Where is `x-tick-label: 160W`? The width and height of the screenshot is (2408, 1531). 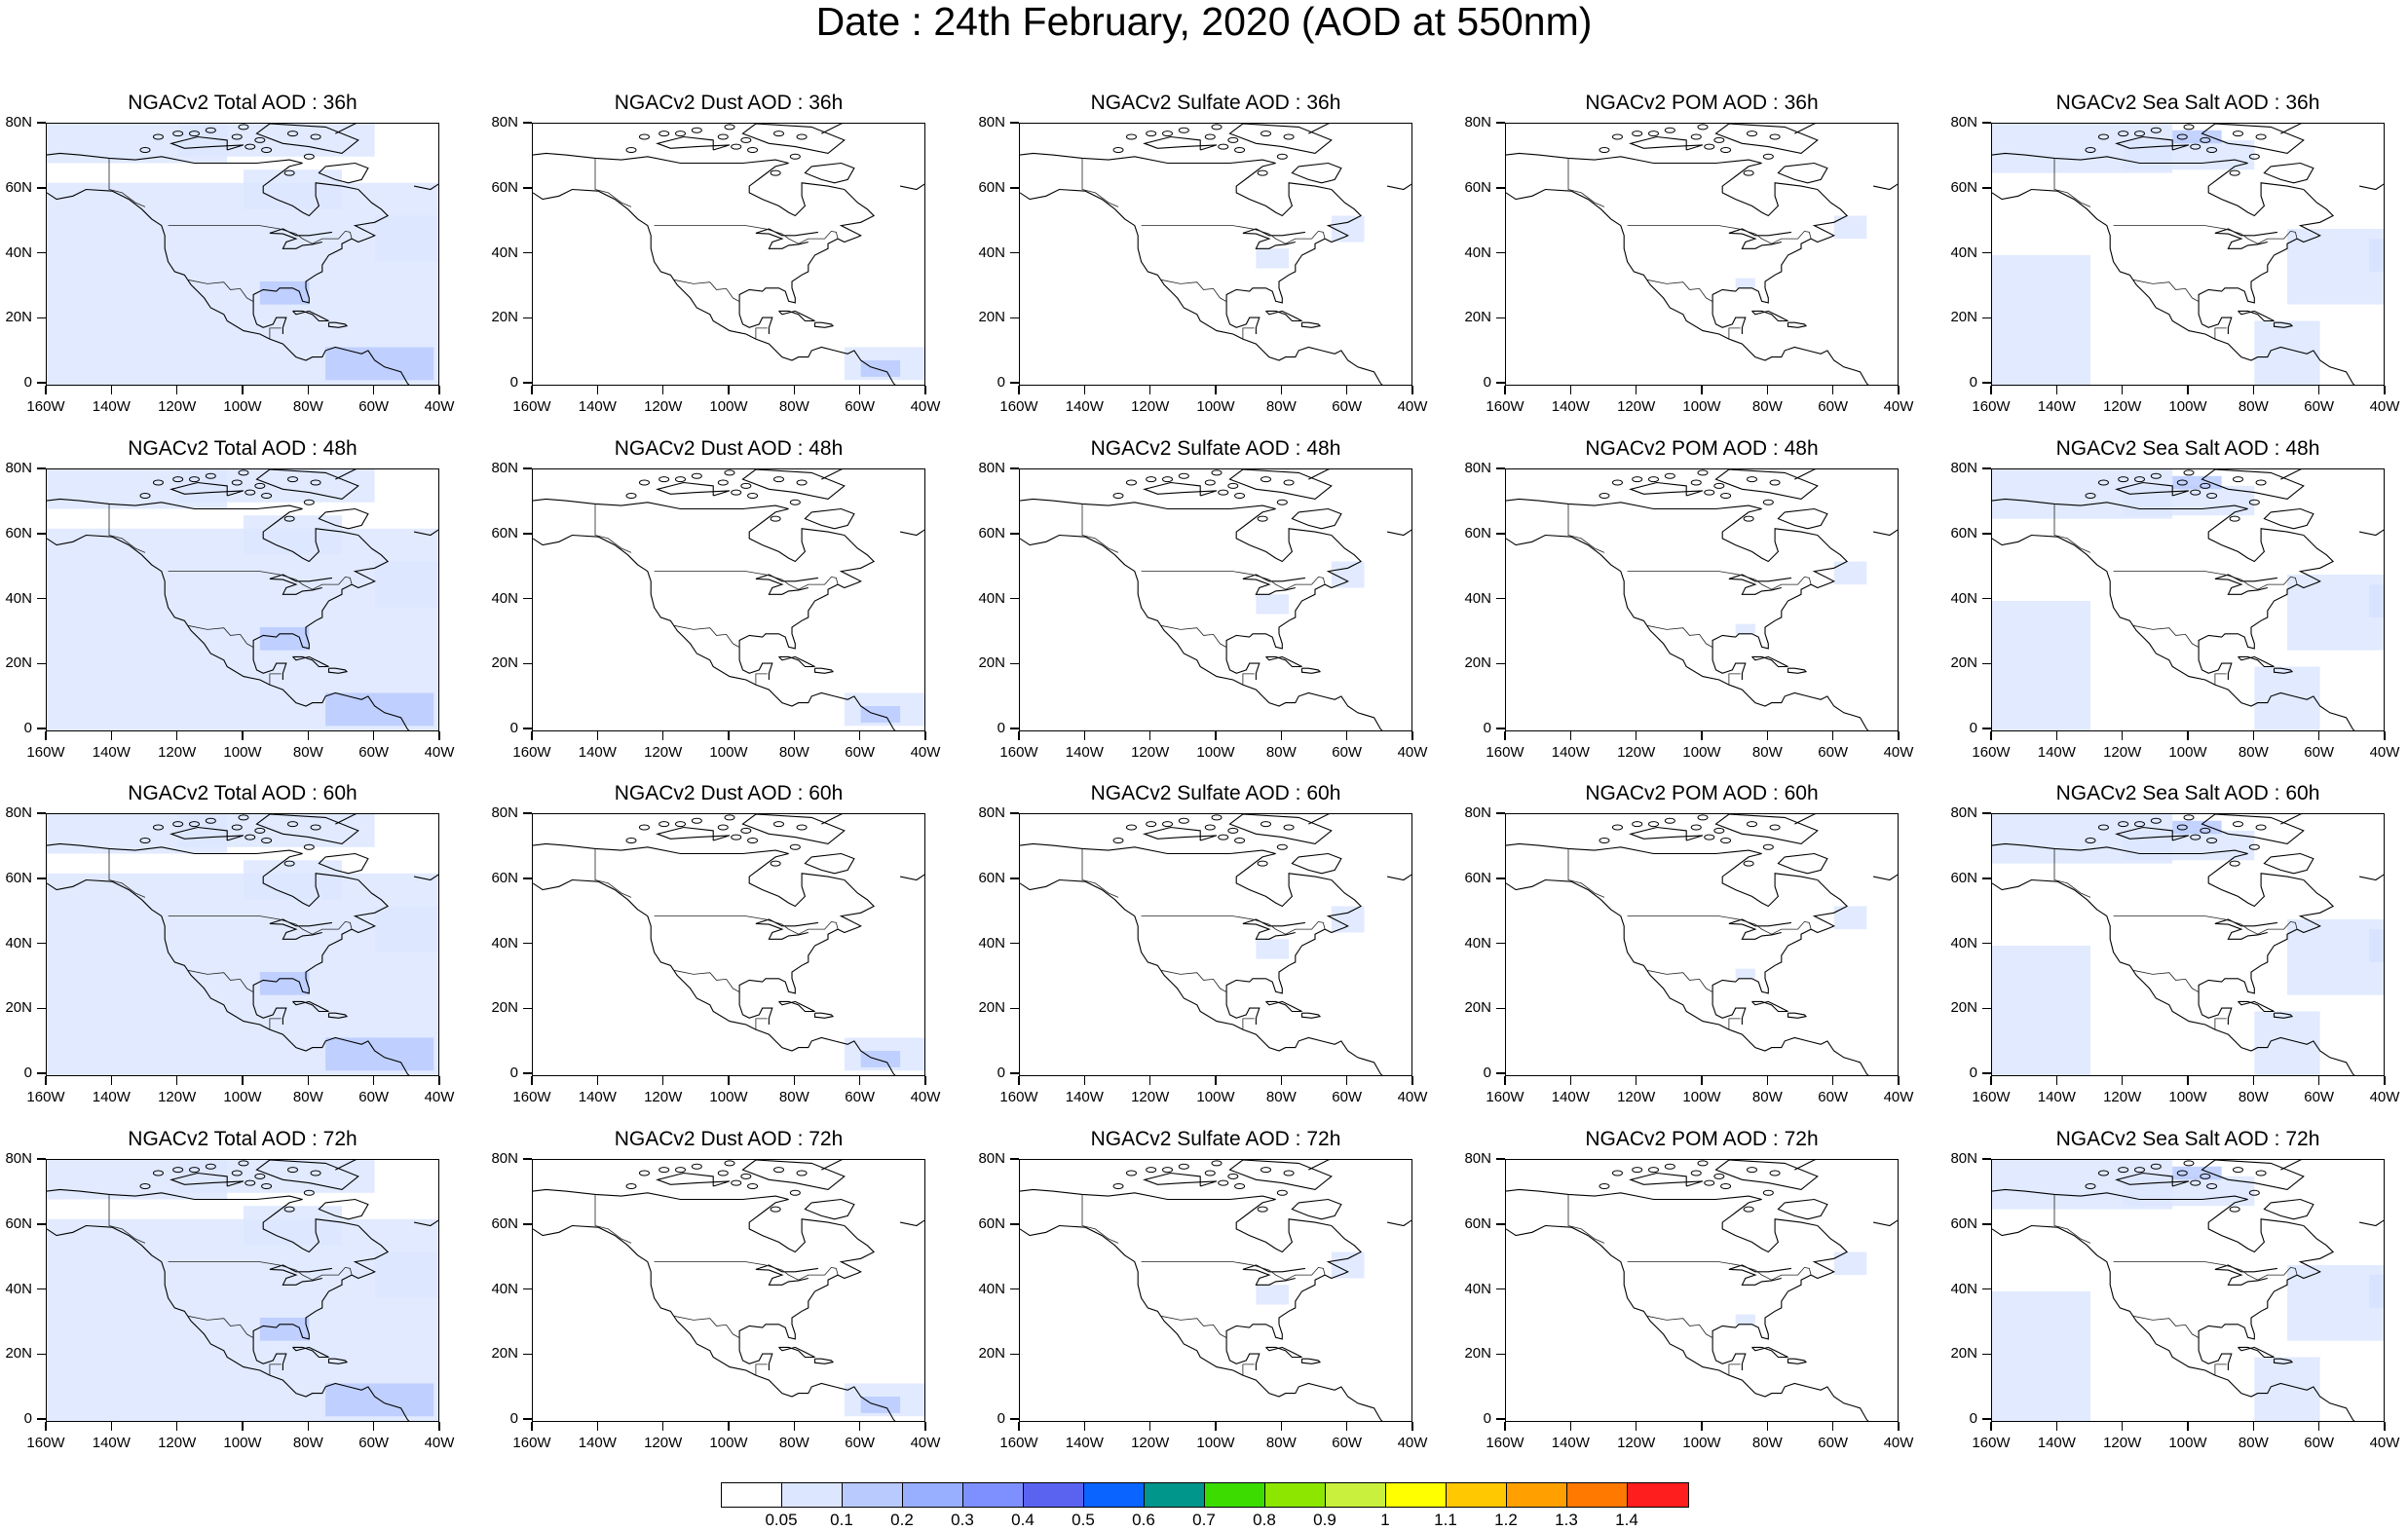
x-tick-label: 160W is located at coordinates (1018, 1443).